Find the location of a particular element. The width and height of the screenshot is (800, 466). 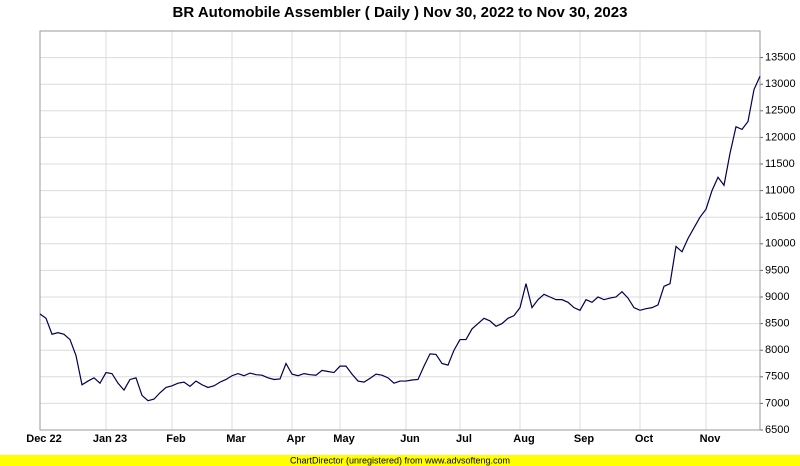

y-tick-label: 9000 is located at coordinates (777, 297).